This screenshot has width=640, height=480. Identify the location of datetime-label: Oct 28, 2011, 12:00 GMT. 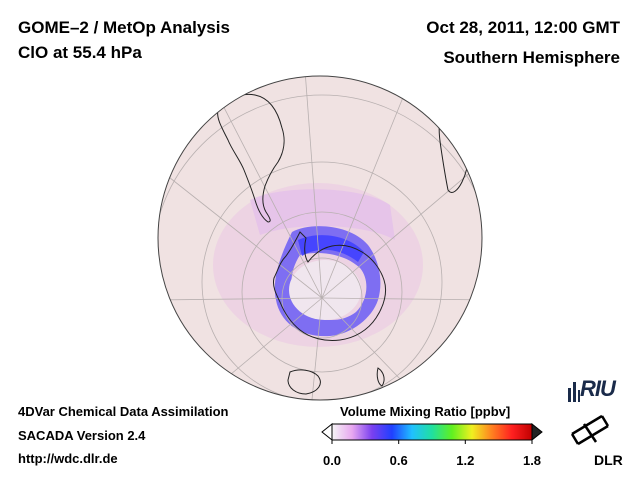
(523, 27).